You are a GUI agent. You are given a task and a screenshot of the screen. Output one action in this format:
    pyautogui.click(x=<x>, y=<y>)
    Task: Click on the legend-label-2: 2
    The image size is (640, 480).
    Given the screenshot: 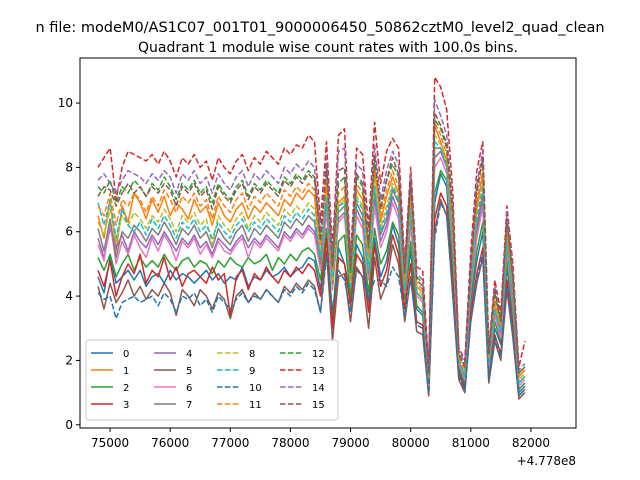 What is the action you would take?
    pyautogui.click(x=126, y=388)
    